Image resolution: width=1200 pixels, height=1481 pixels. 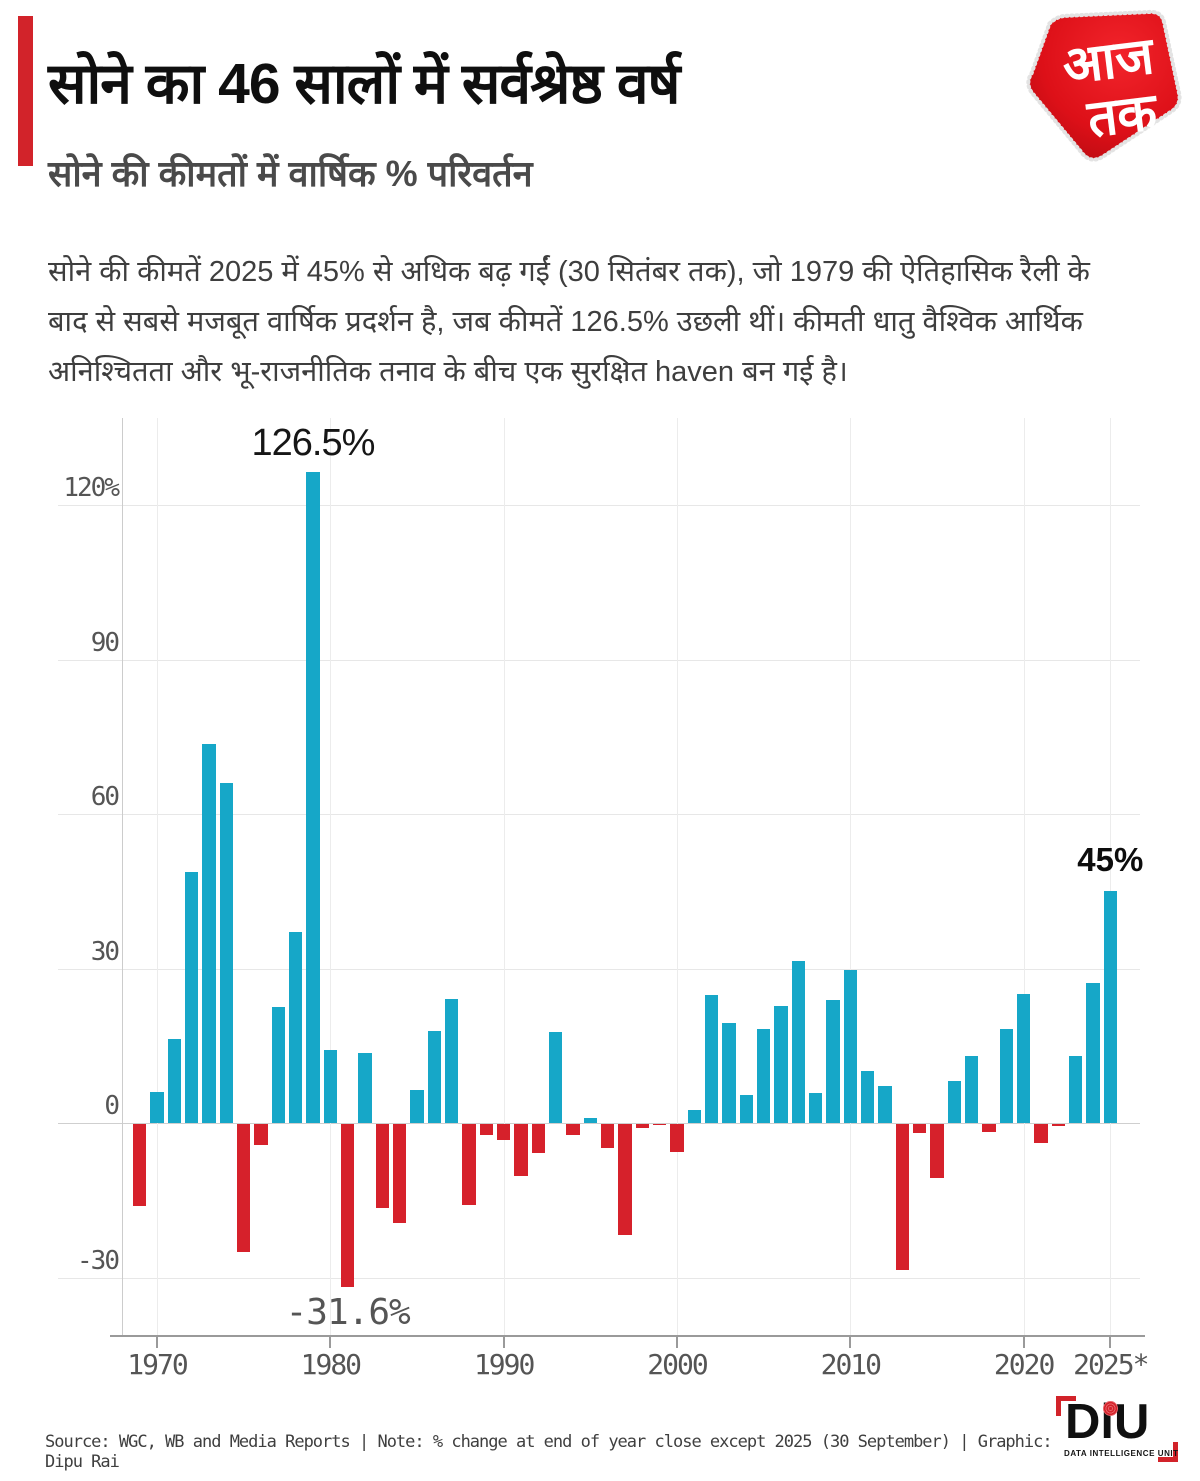 What do you see at coordinates (1075, 1089) in the screenshot?
I see `bar-2023` at bounding box center [1075, 1089].